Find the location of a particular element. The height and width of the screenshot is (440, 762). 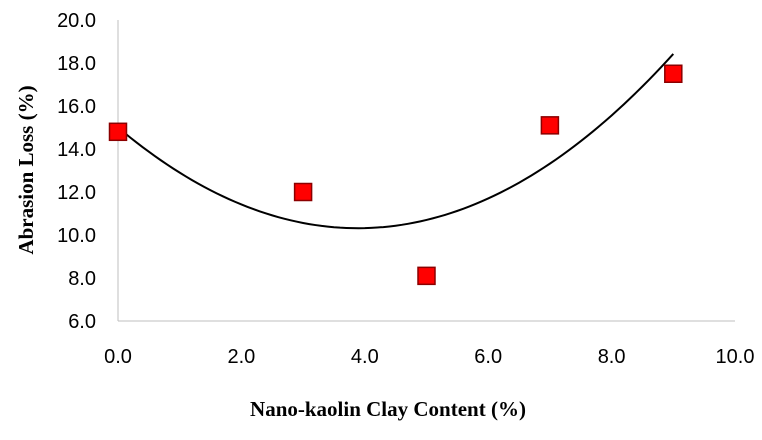

y-tick-label: 14.0 is located at coordinates (76, 150).